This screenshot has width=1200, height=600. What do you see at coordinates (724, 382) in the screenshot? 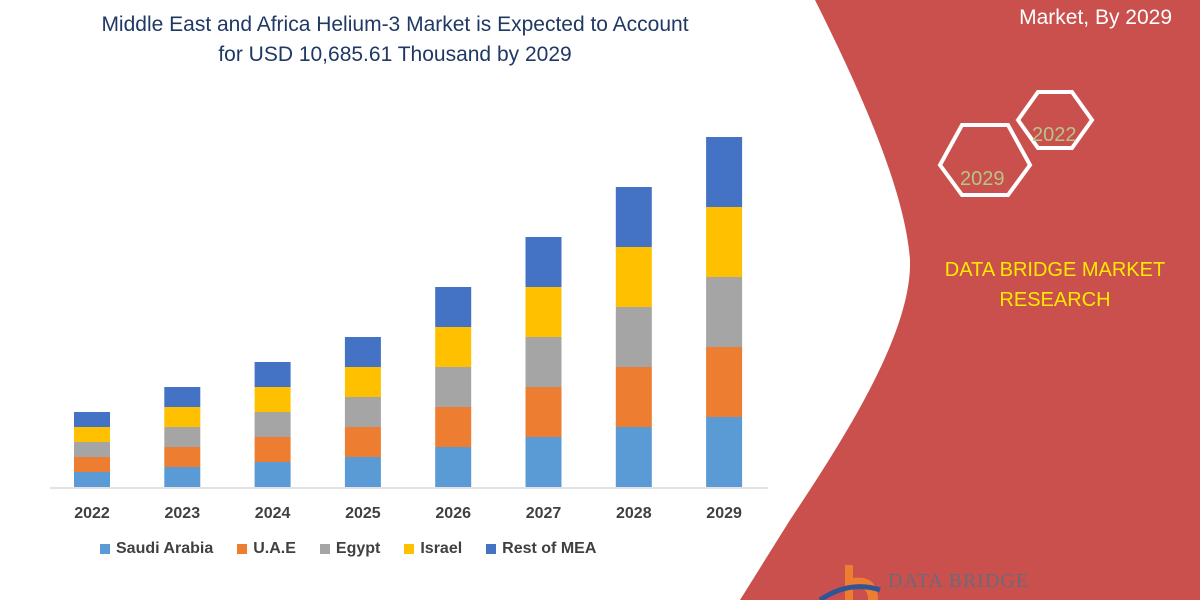
I see `bar-2029-u-a-e` at bounding box center [724, 382].